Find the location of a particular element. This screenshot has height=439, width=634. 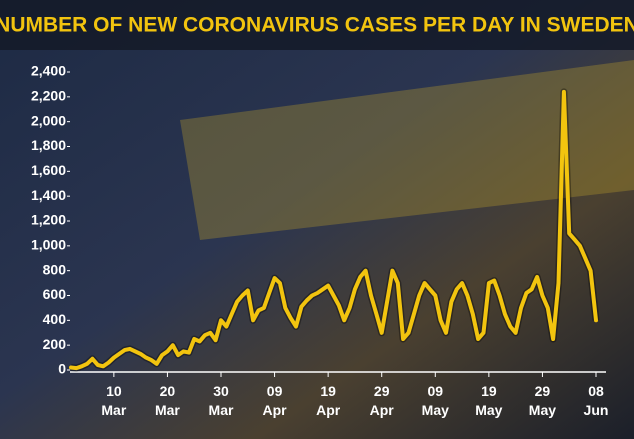

y-tick-label: 2,400 is located at coordinates (48, 71).